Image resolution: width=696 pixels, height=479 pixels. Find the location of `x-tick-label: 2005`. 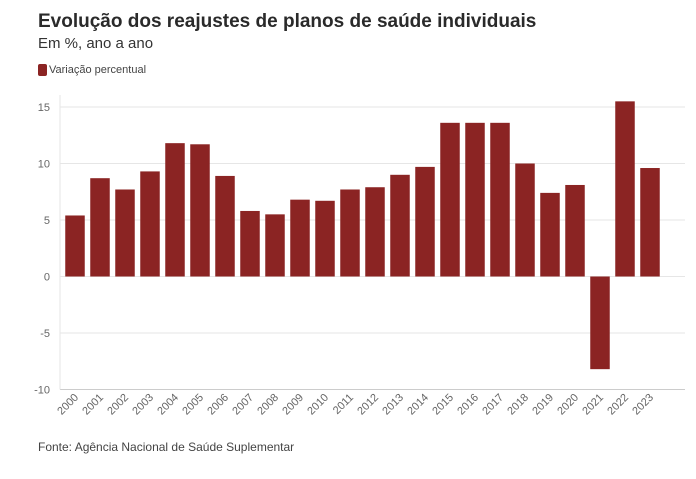

x-tick-label: 2005 is located at coordinates (193, 405).